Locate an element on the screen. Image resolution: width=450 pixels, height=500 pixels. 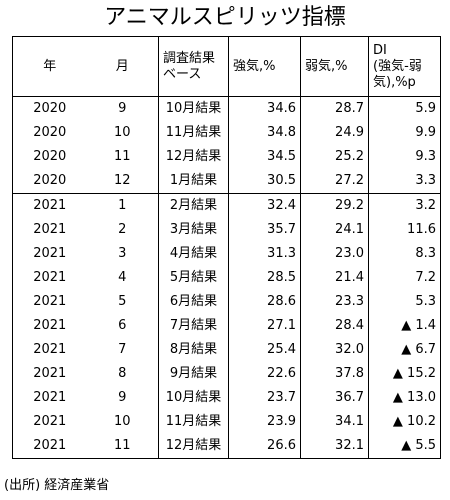
header-di-line1: DI is located at coordinates (380, 50).